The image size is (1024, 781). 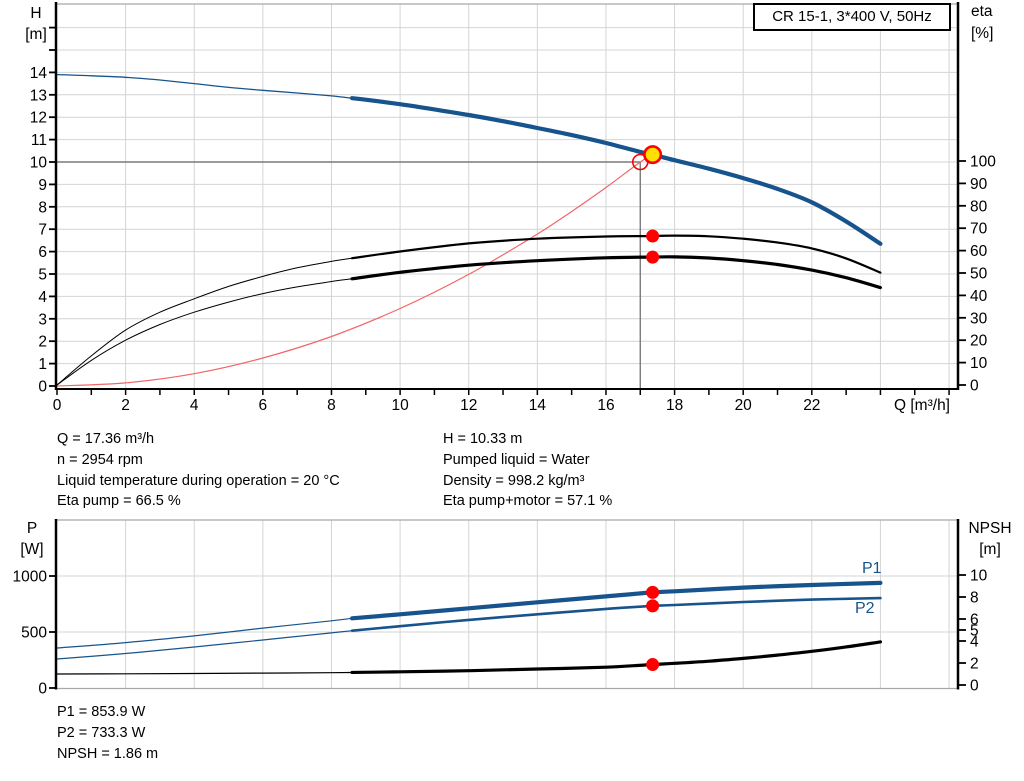 I want to click on eta-tick-label: 50, so click(x=979, y=274).